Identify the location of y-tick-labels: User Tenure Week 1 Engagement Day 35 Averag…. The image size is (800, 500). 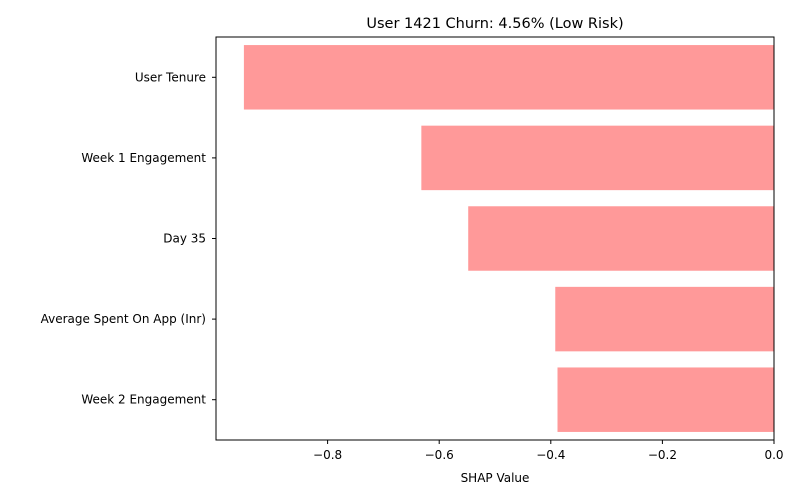
(128, 238).